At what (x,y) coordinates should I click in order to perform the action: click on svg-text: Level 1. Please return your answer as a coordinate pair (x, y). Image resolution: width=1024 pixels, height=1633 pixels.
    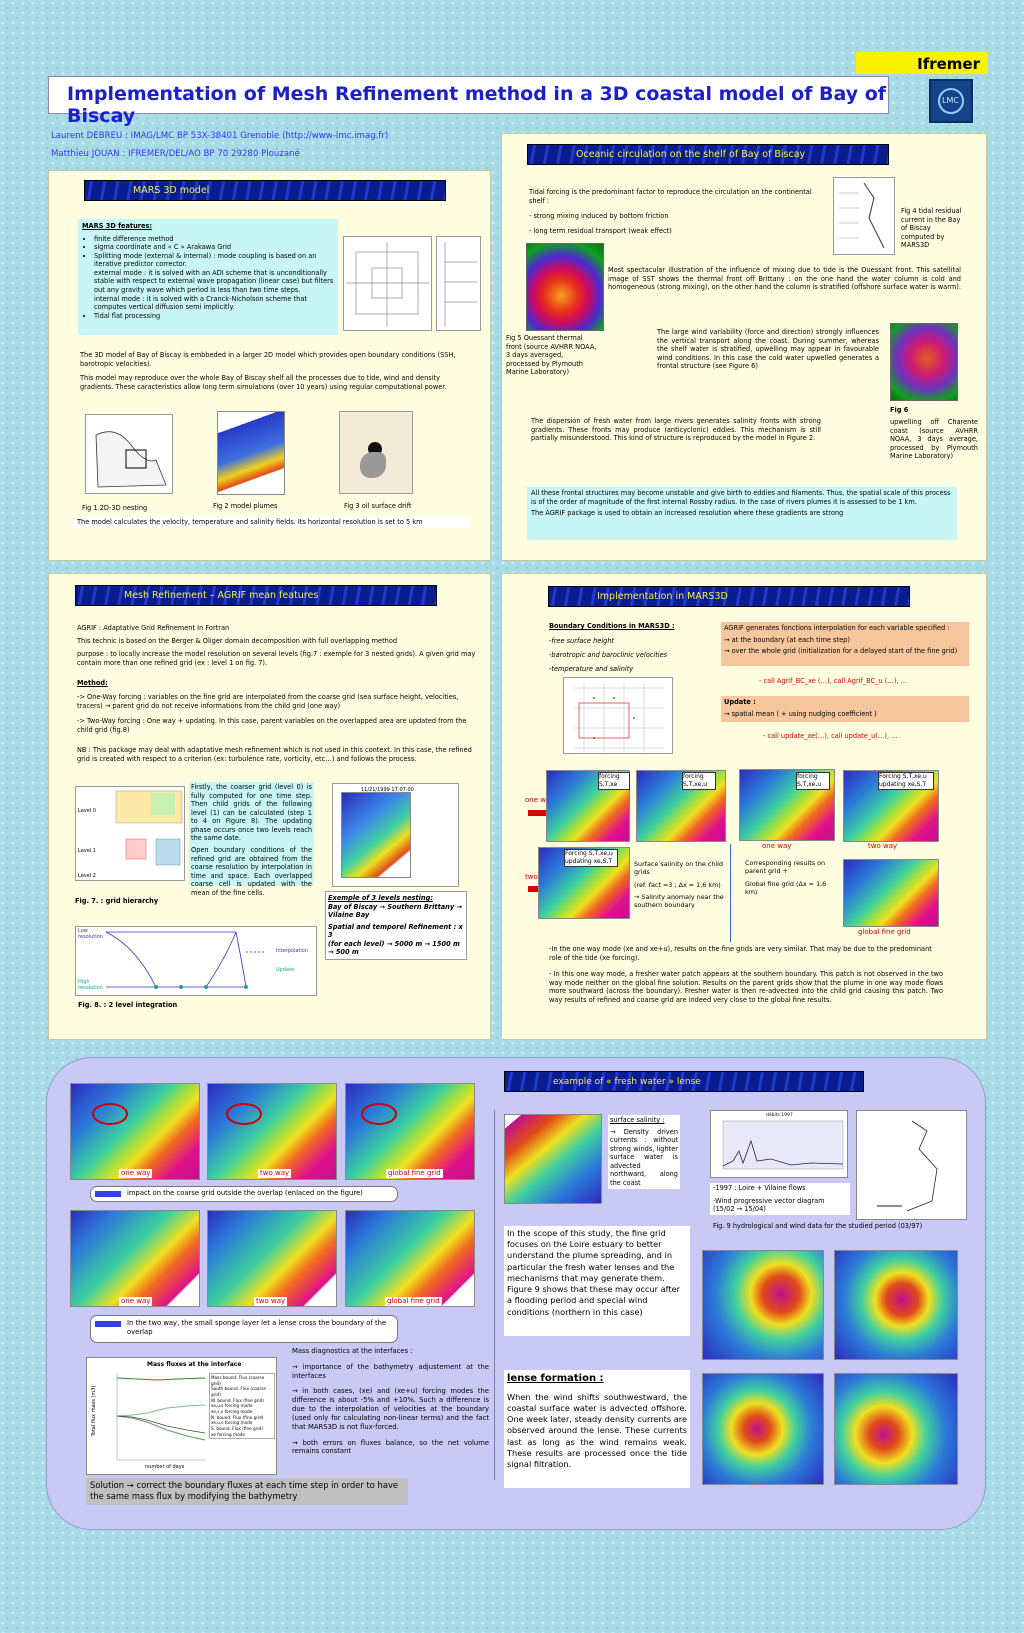
    Looking at the image, I should click on (87, 851).